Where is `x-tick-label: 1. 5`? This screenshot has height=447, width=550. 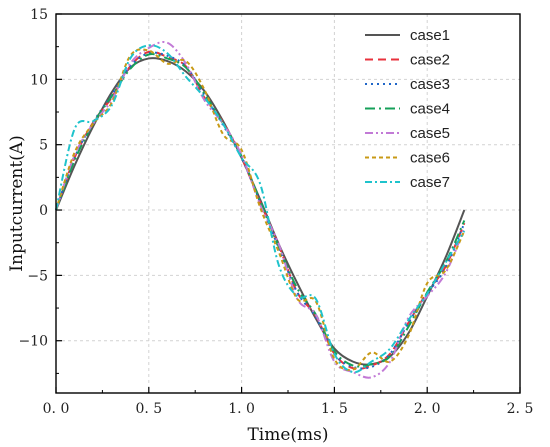 x-tick-label: 1. 5 is located at coordinates (334, 409).